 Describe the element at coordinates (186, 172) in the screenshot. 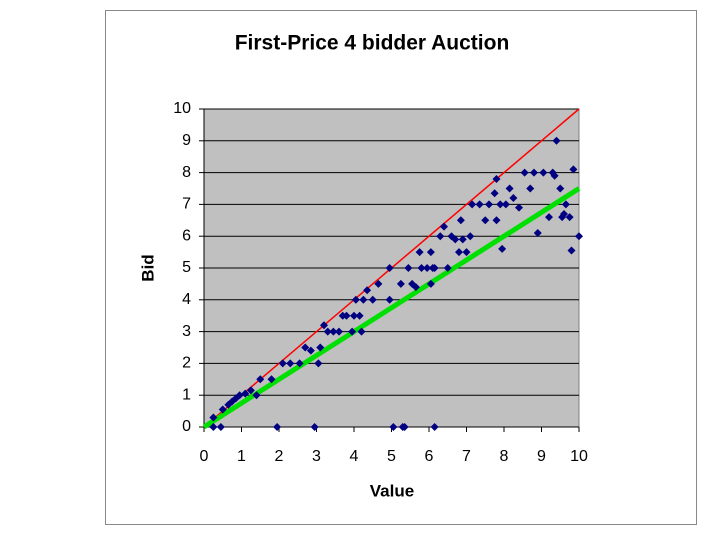

I see `y-tick-label: 8` at that location.